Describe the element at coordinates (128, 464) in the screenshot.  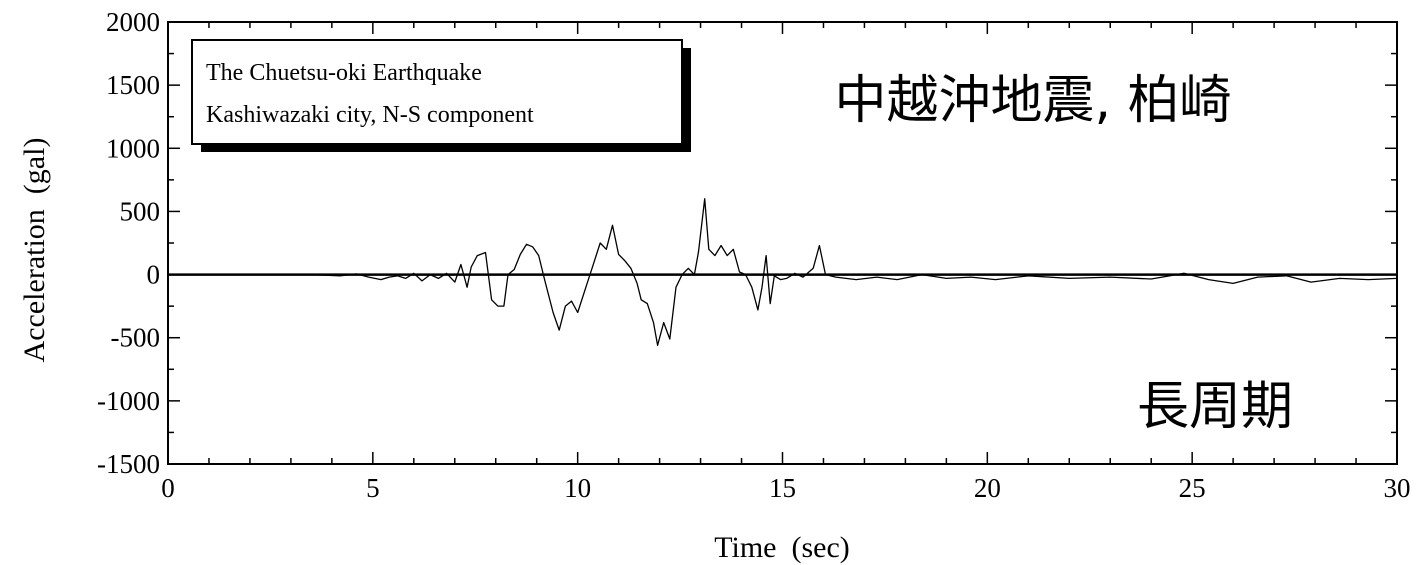
I see `y-tick-label: -1500` at that location.